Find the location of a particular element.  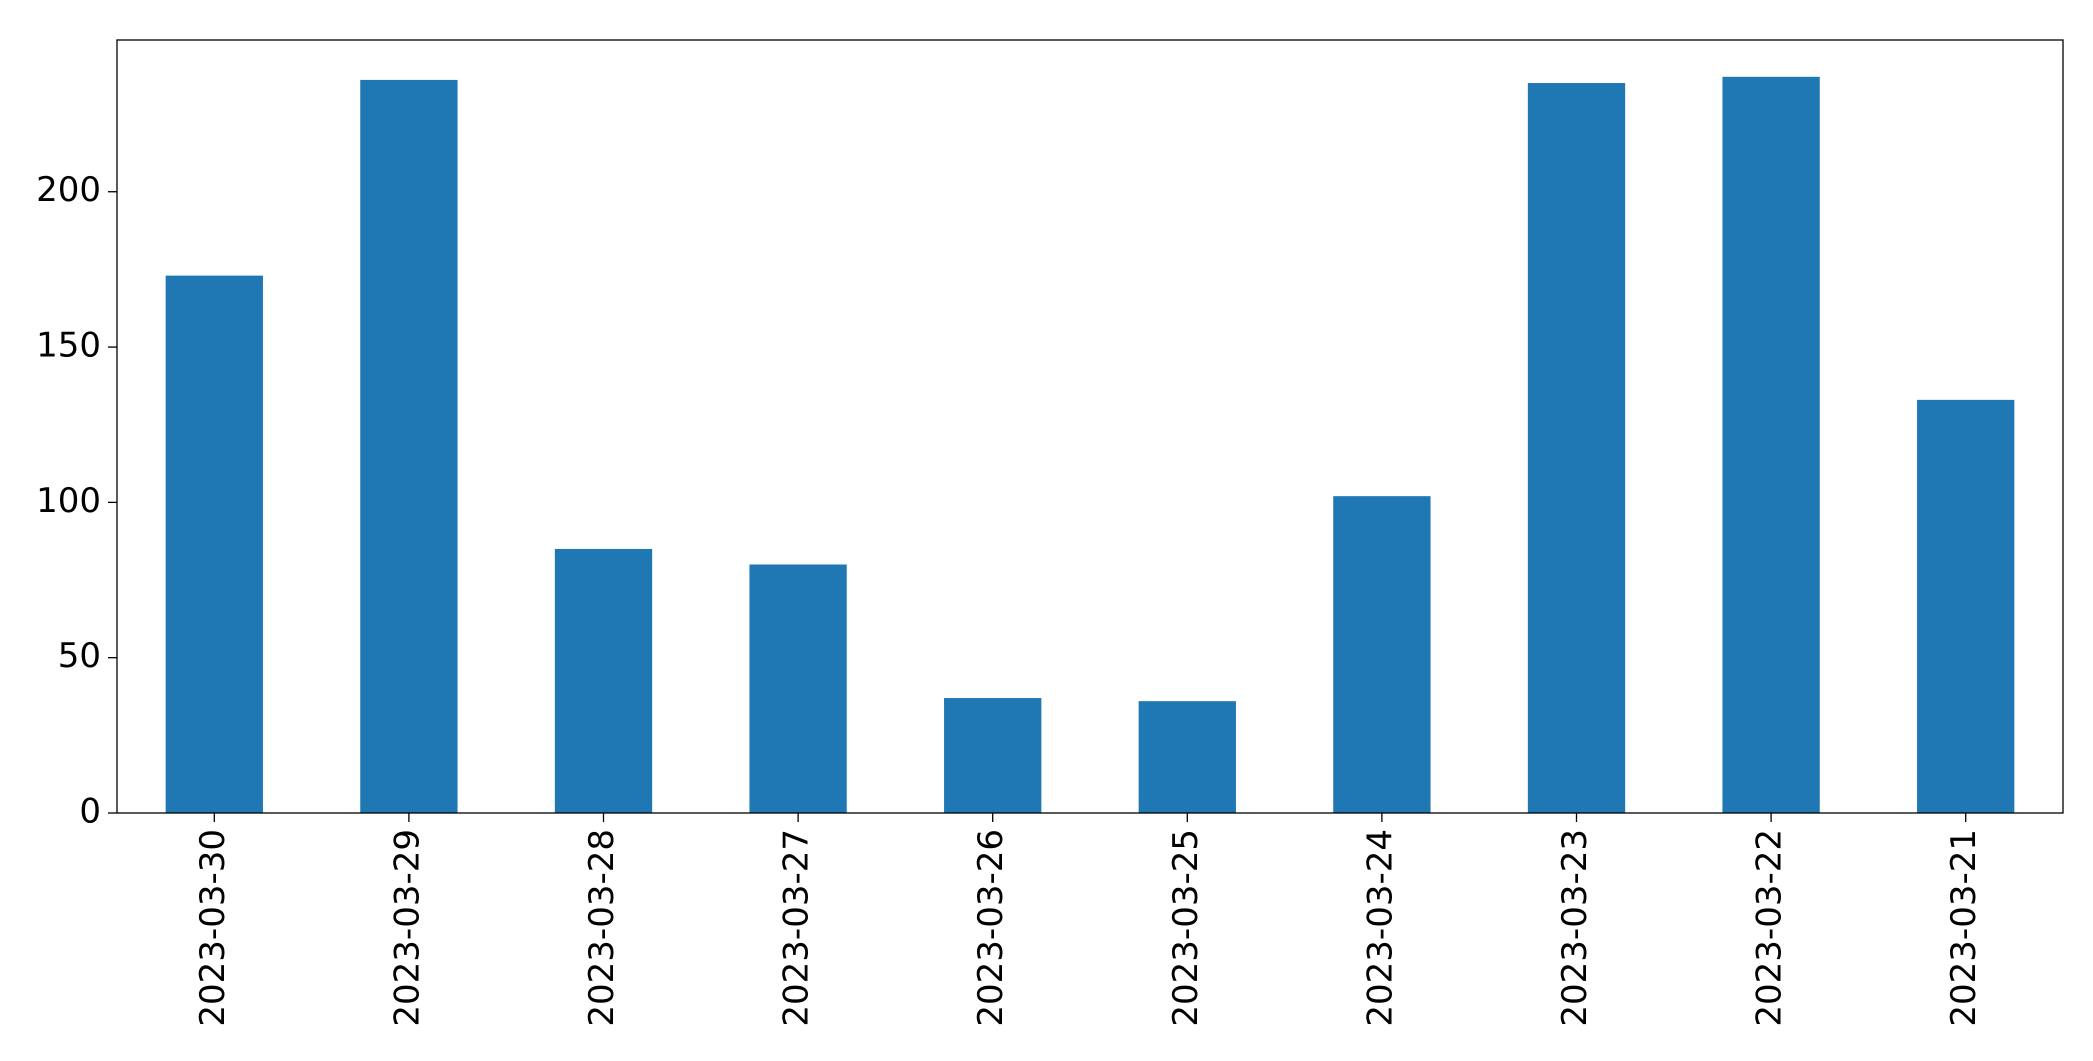

x-tick-label: 2023-03-22 is located at coordinates (1770, 928).